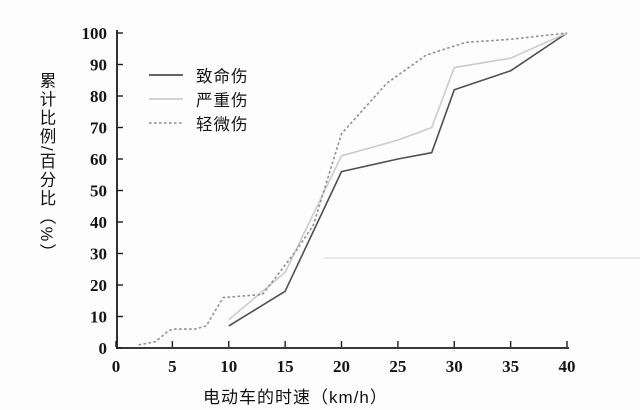 The width and height of the screenshot is (640, 410). I want to click on serious-line-sample-icon, so click(166, 98).